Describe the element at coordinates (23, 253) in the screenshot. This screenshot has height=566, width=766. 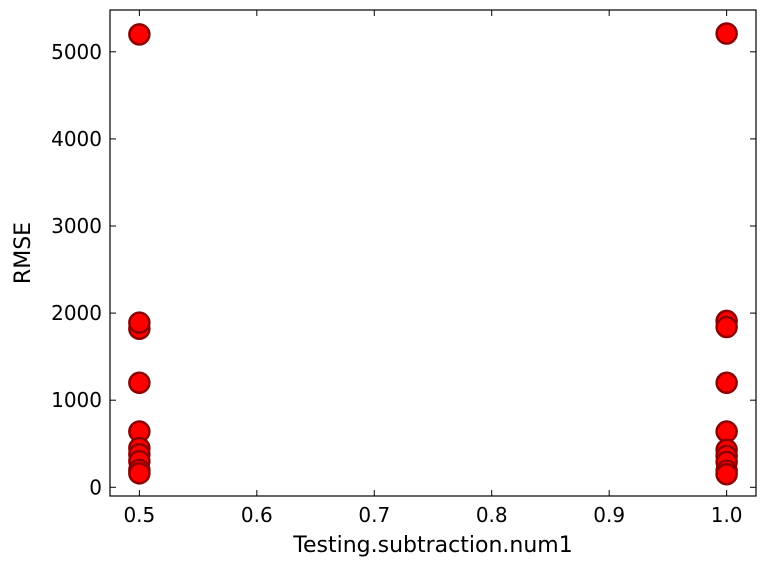
I see `y-axis-label: RMSE` at that location.